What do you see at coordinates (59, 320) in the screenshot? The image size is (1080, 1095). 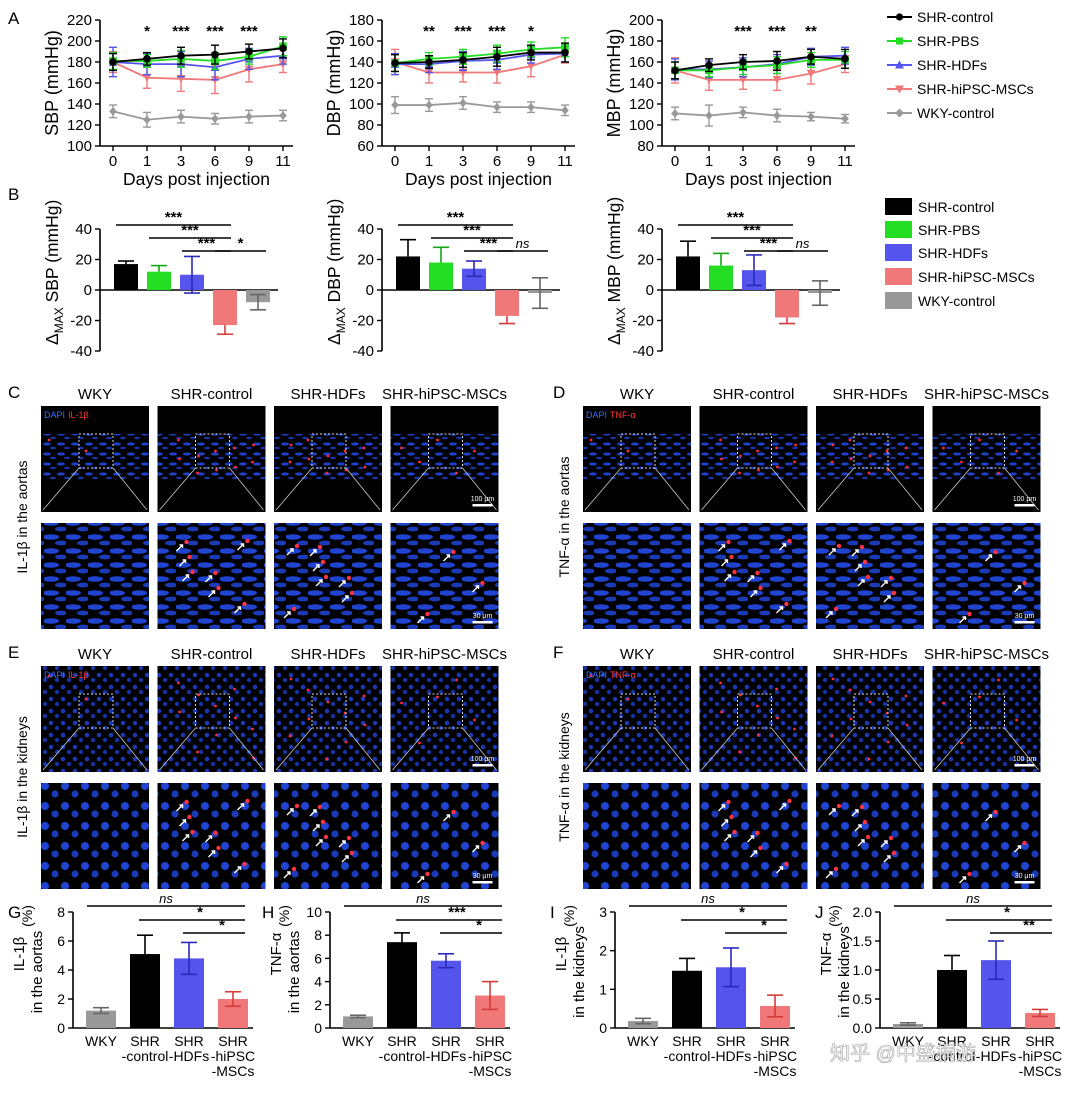 I see `y-axis-label-part: MAX` at bounding box center [59, 320].